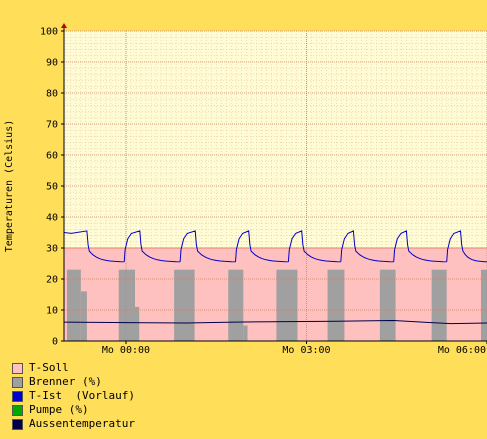  Describe the element at coordinates (59, 409) in the screenshot. I see `legend-label: Pumpe (%)` at that location.